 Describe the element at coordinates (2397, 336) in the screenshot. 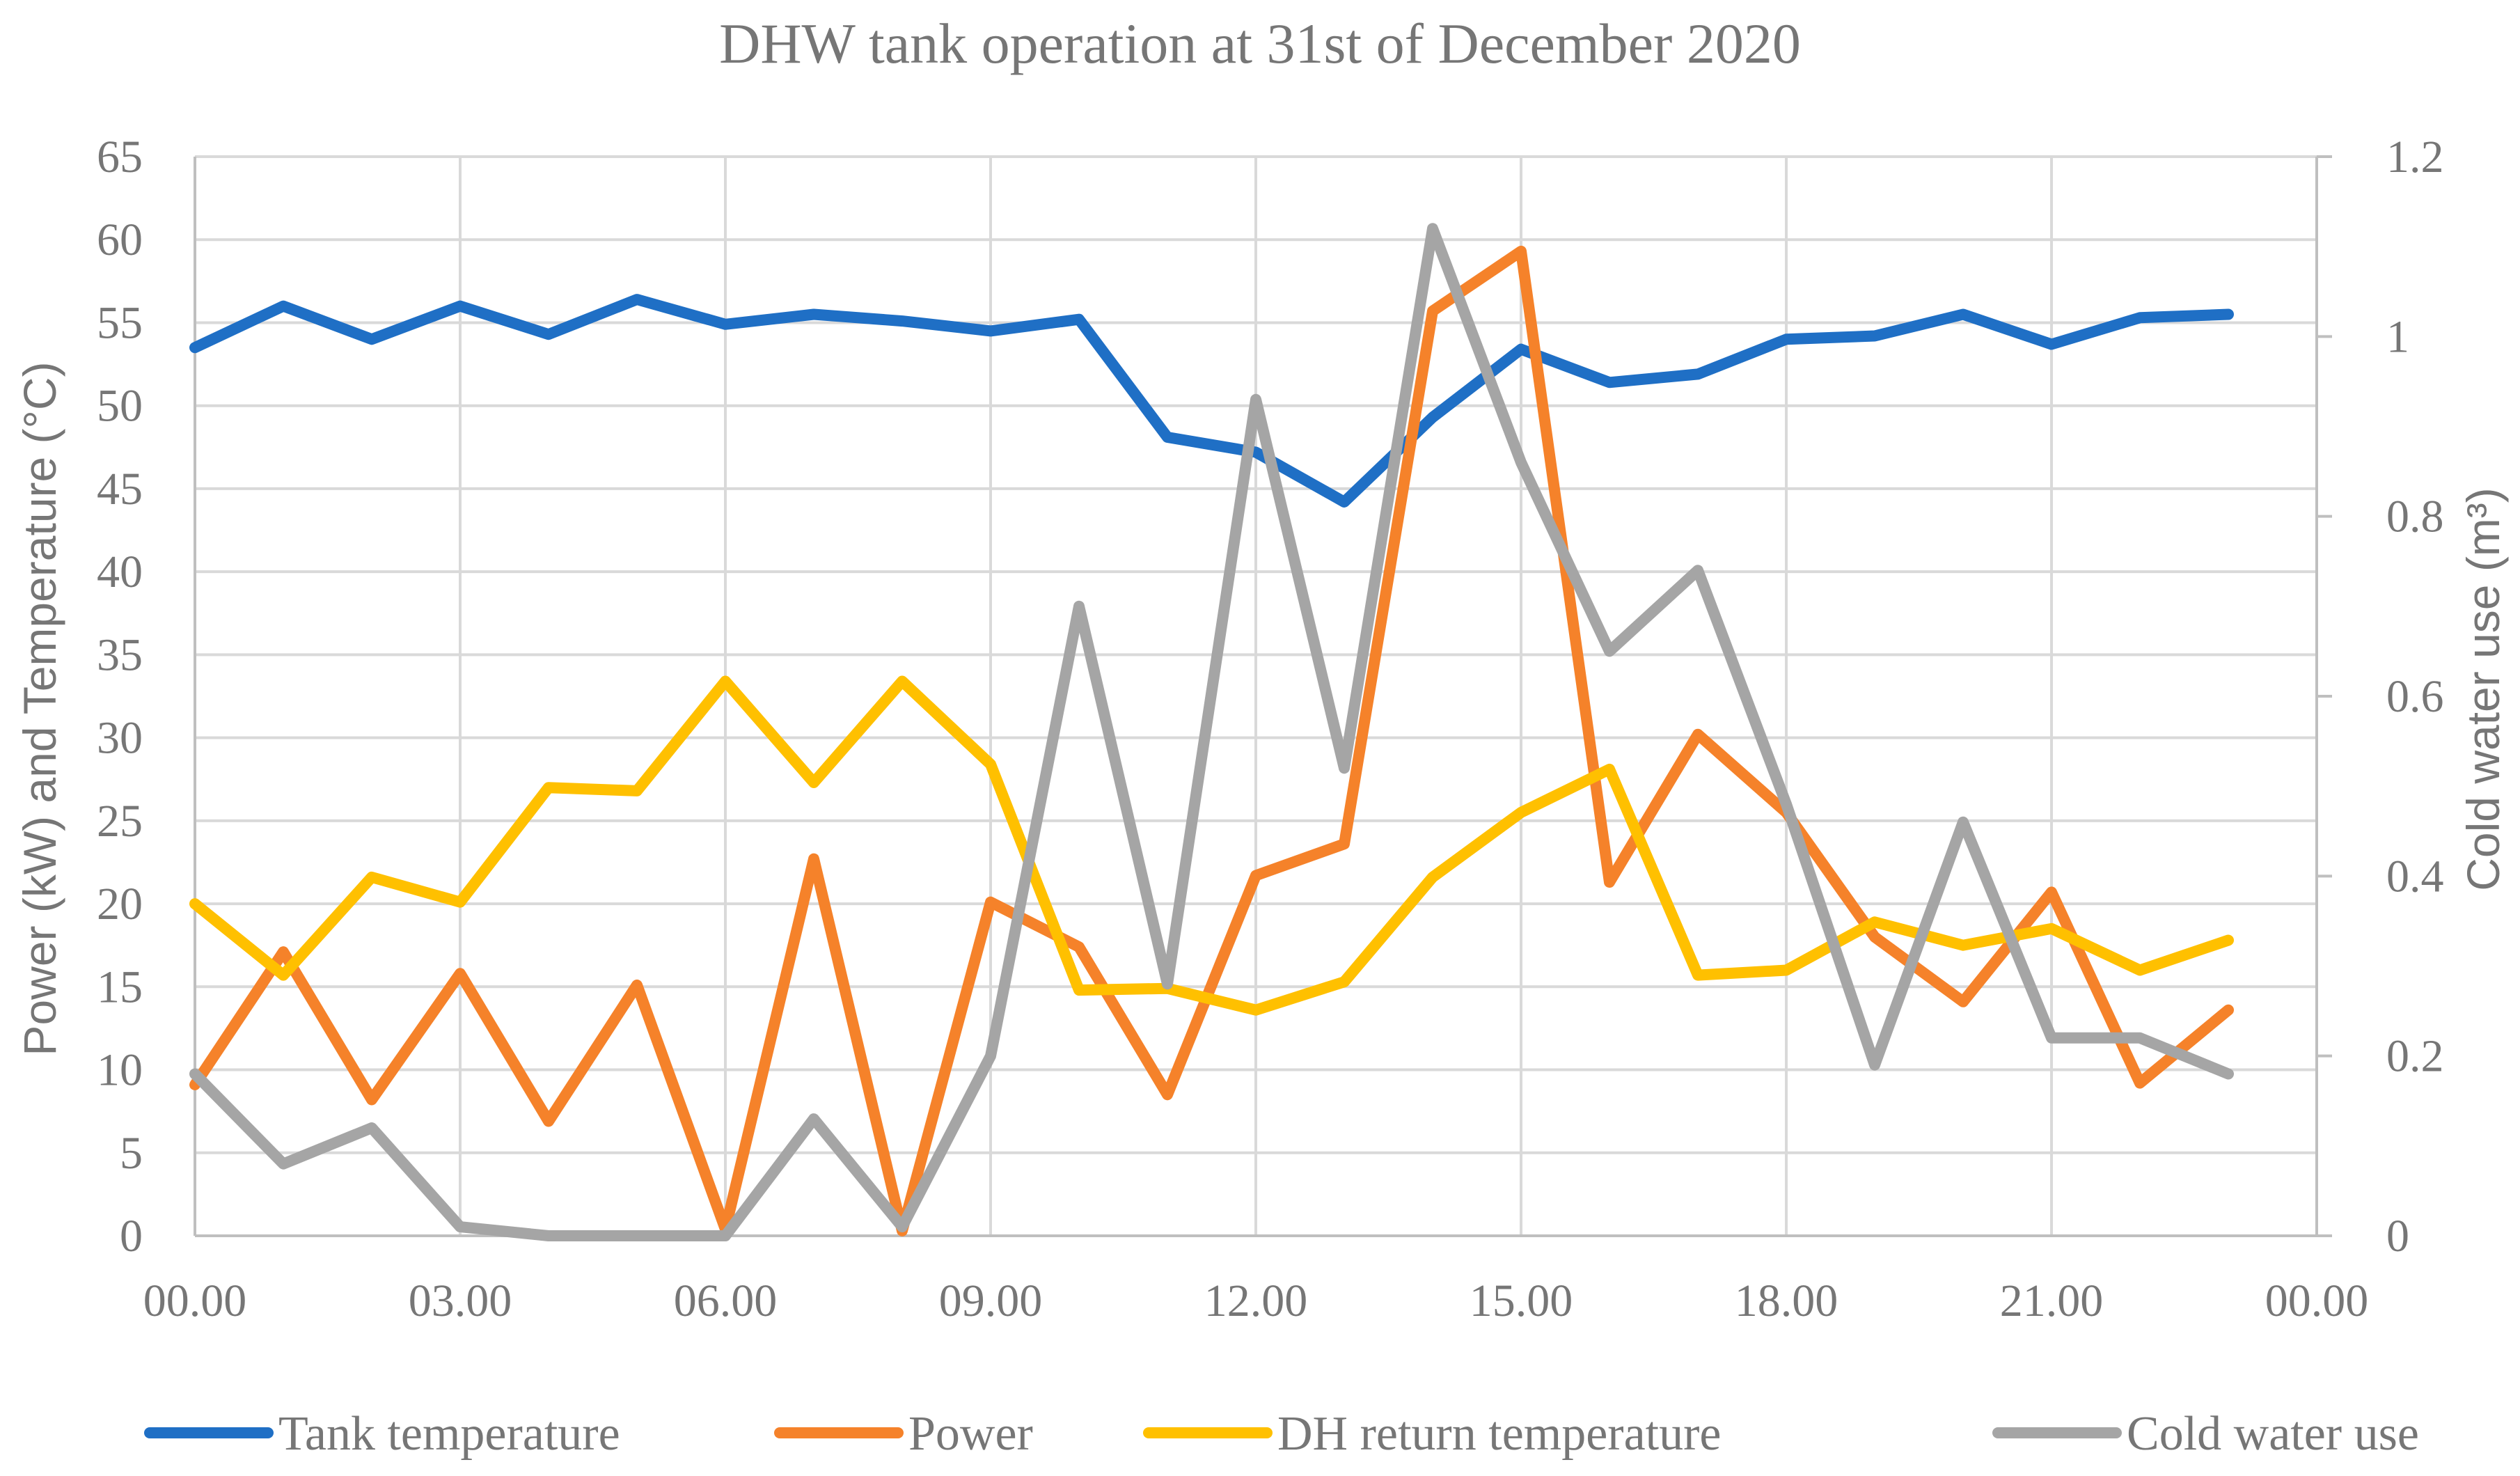

I see `y2-tick-label: 1` at that location.